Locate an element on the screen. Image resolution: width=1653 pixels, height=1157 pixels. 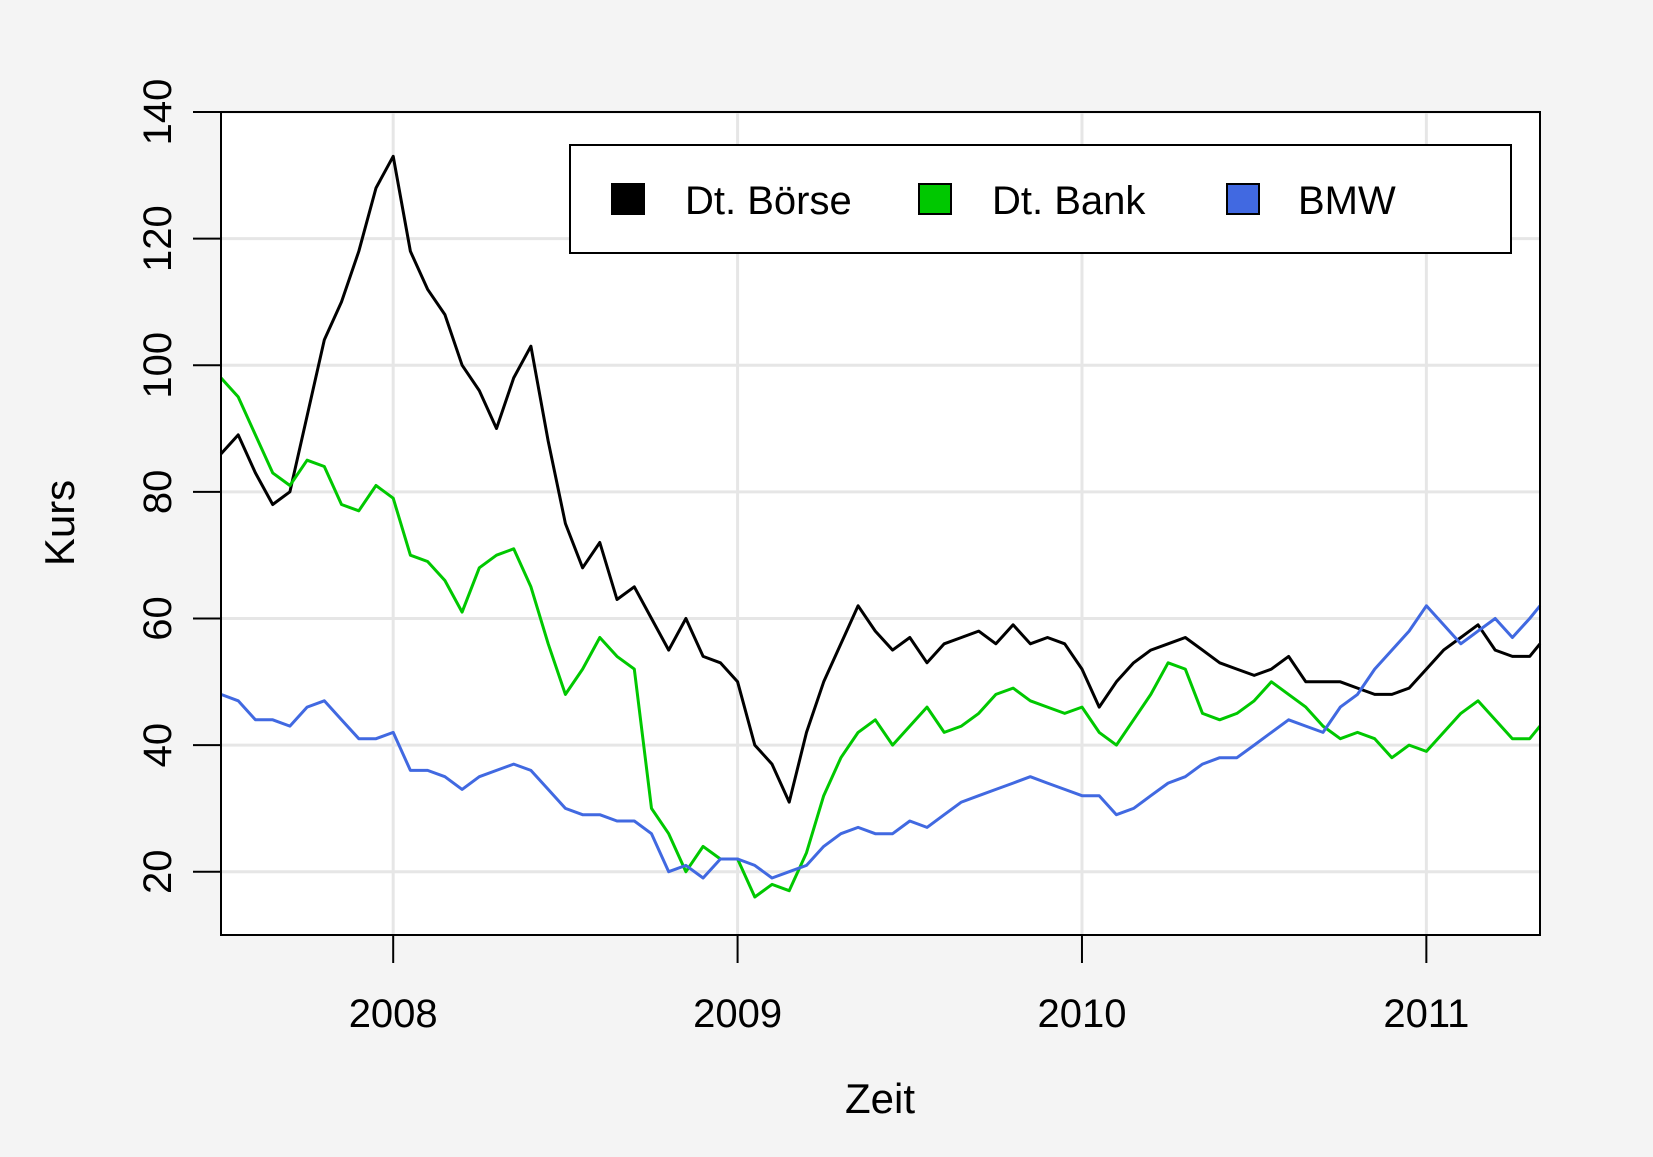
x-axis: 2008 2009 2010 2011 is located at coordinates (909, 985).